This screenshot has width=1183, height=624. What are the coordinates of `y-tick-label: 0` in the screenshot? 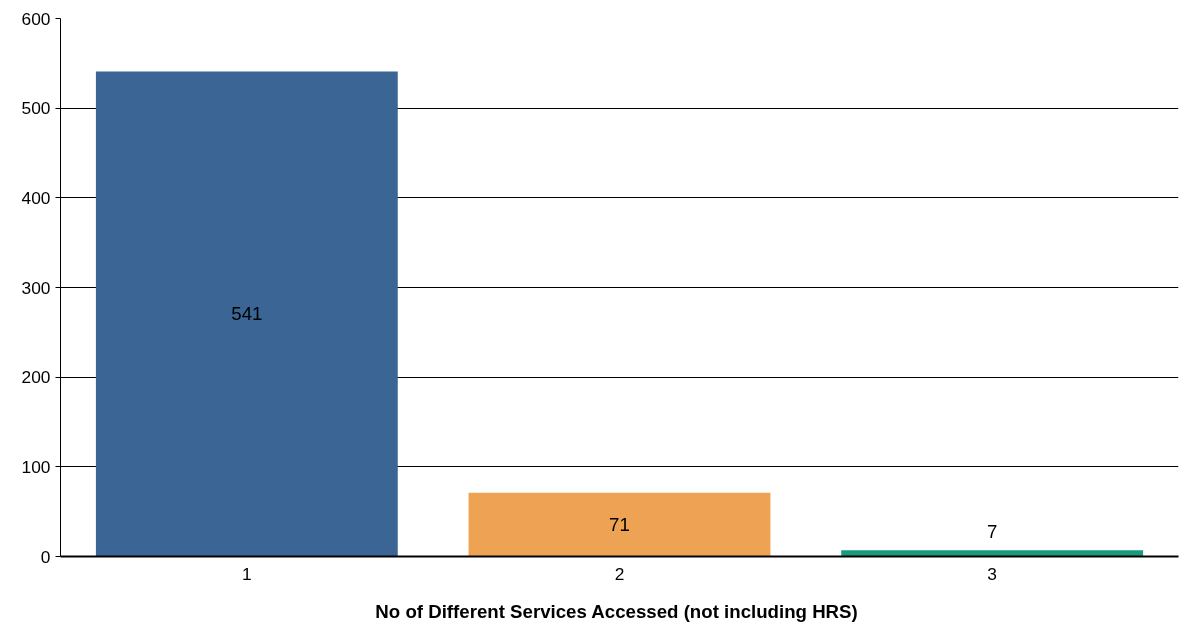 It's located at (45, 556).